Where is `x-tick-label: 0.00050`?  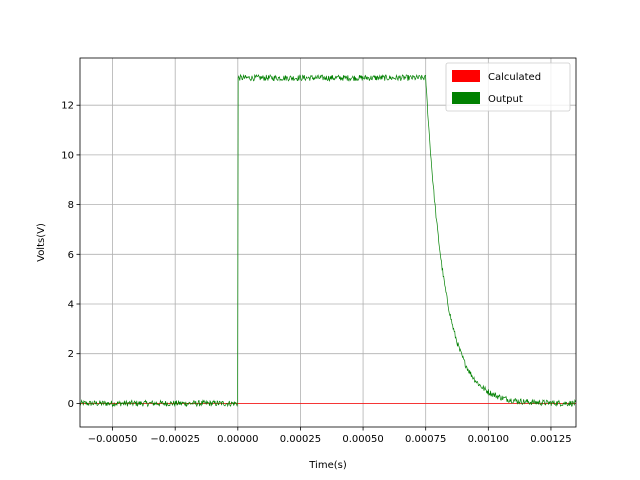
x-tick-label: 0.00050 is located at coordinates (362, 439).